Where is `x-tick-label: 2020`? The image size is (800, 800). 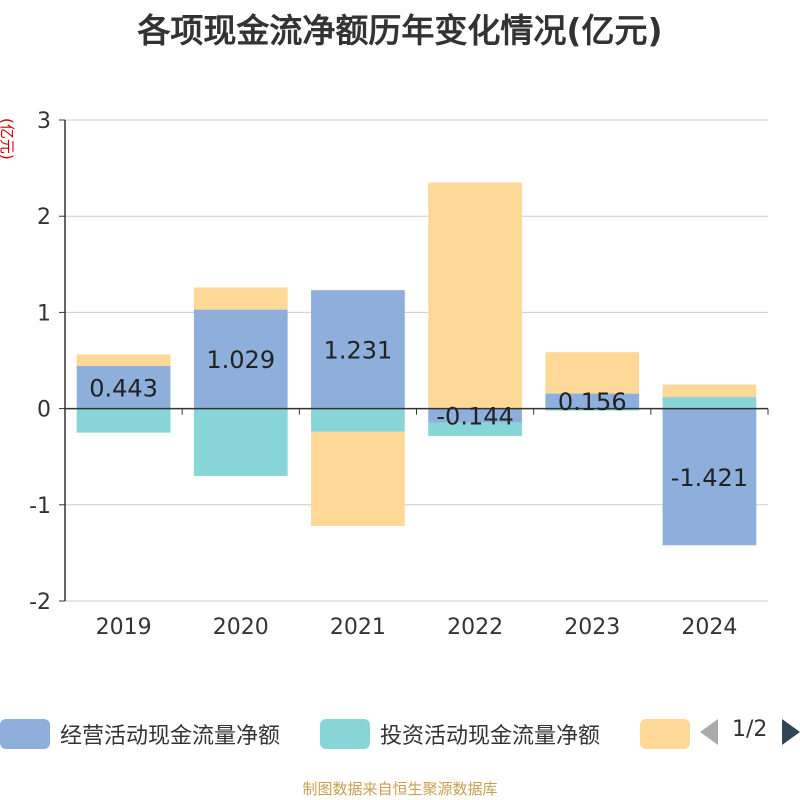
x-tick-label: 2020 is located at coordinates (241, 627).